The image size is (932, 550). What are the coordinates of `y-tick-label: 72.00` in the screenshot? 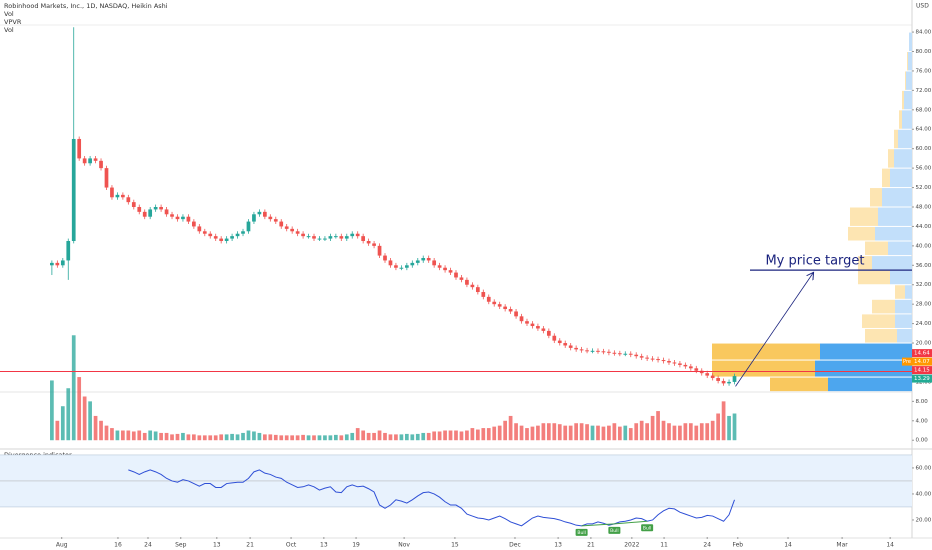 It's located at (924, 91).